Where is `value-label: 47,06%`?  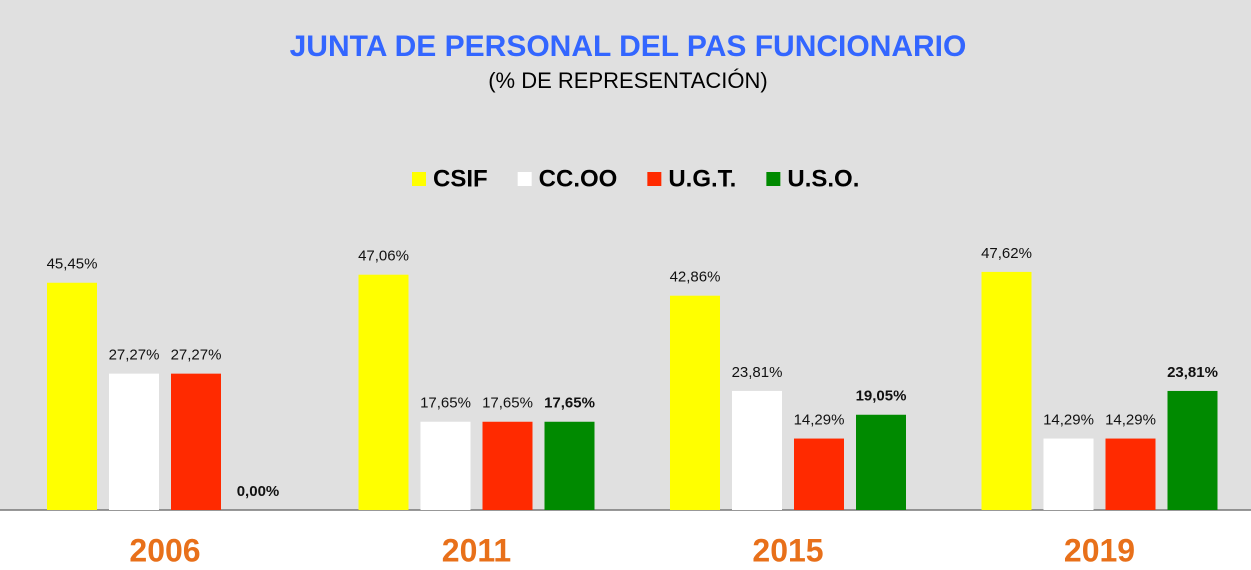 value-label: 47,06% is located at coordinates (383, 256).